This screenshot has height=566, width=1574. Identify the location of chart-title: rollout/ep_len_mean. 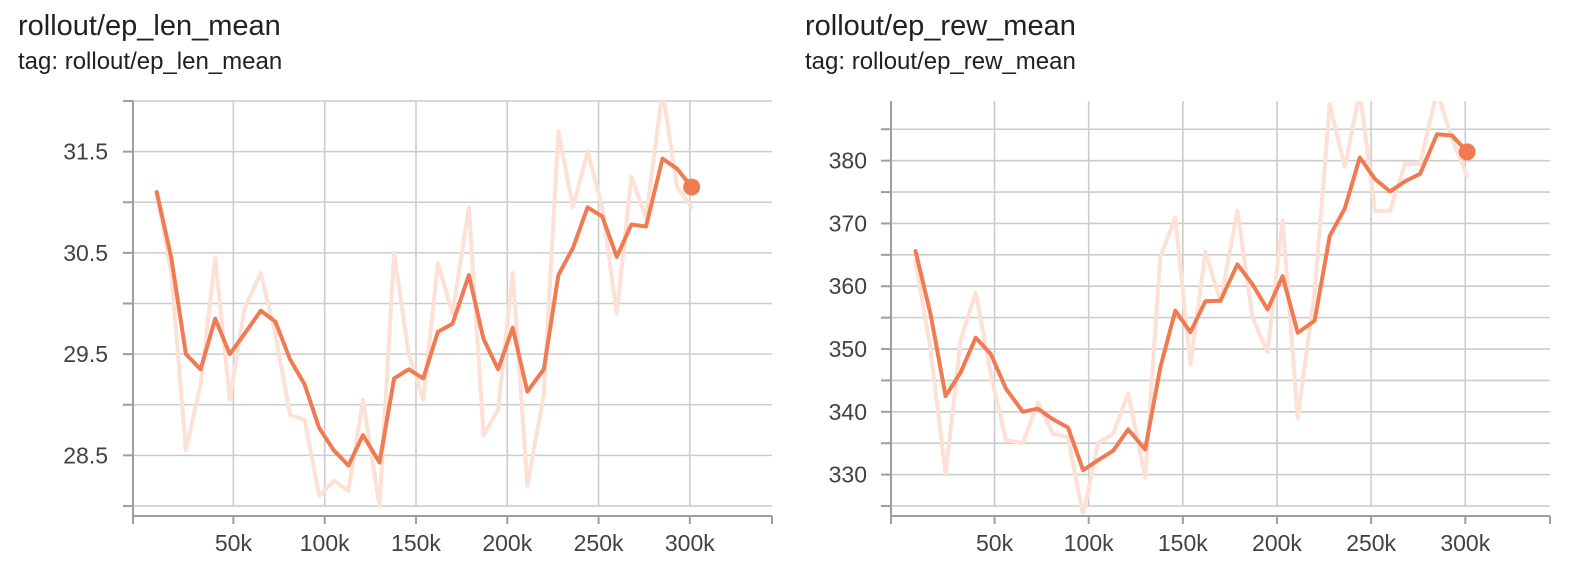
(149, 26).